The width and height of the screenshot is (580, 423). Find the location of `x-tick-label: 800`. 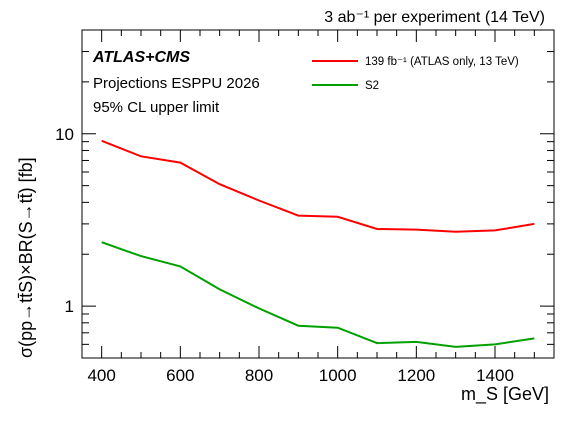

x-tick-label: 800 is located at coordinates (259, 375).